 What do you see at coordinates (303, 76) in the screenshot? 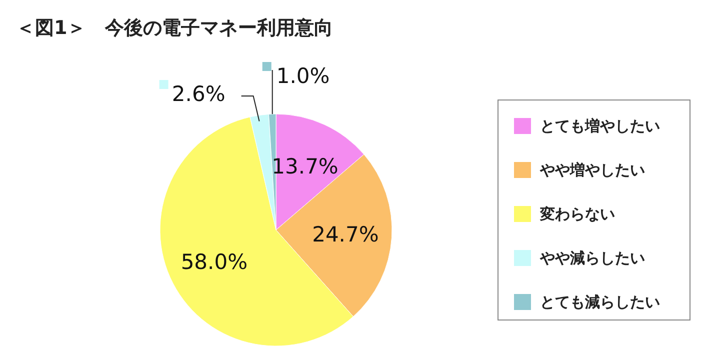
I see `data-label: 1.0%` at bounding box center [303, 76].